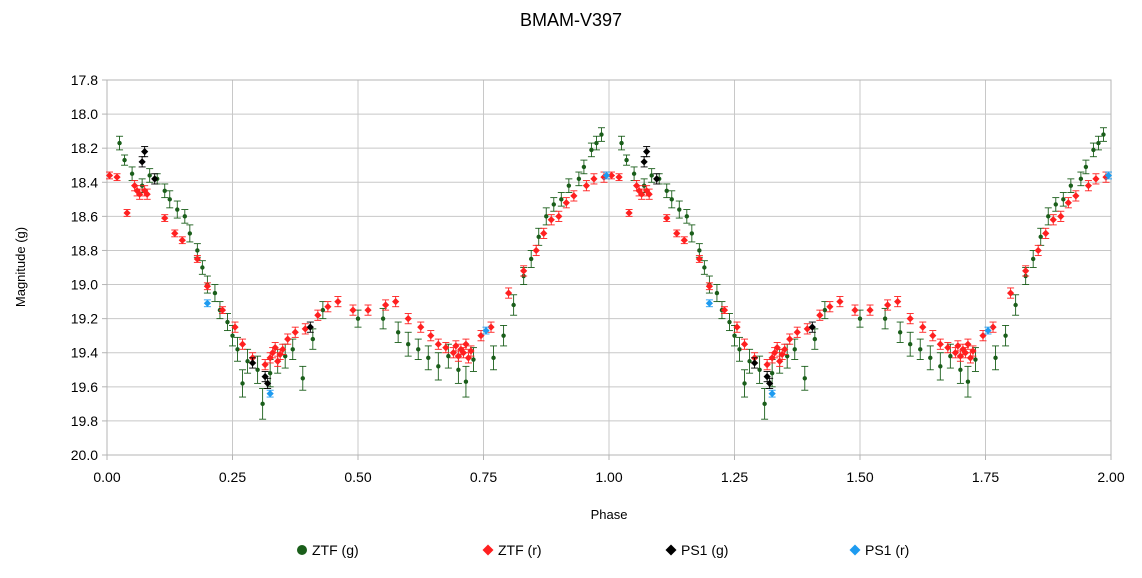 The width and height of the screenshot is (1142, 578). What do you see at coordinates (985, 477) in the screenshot?
I see `x-tick-label: 1.75` at bounding box center [985, 477].